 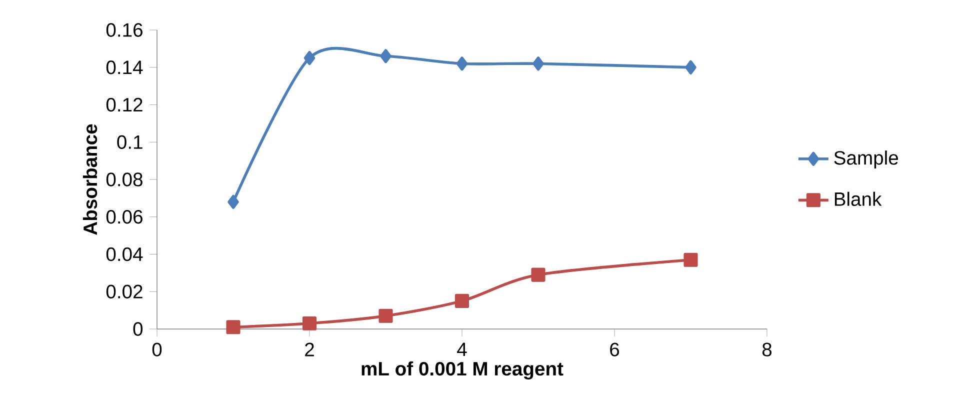 I want to click on y-tick-label: 0, so click(x=138, y=329).